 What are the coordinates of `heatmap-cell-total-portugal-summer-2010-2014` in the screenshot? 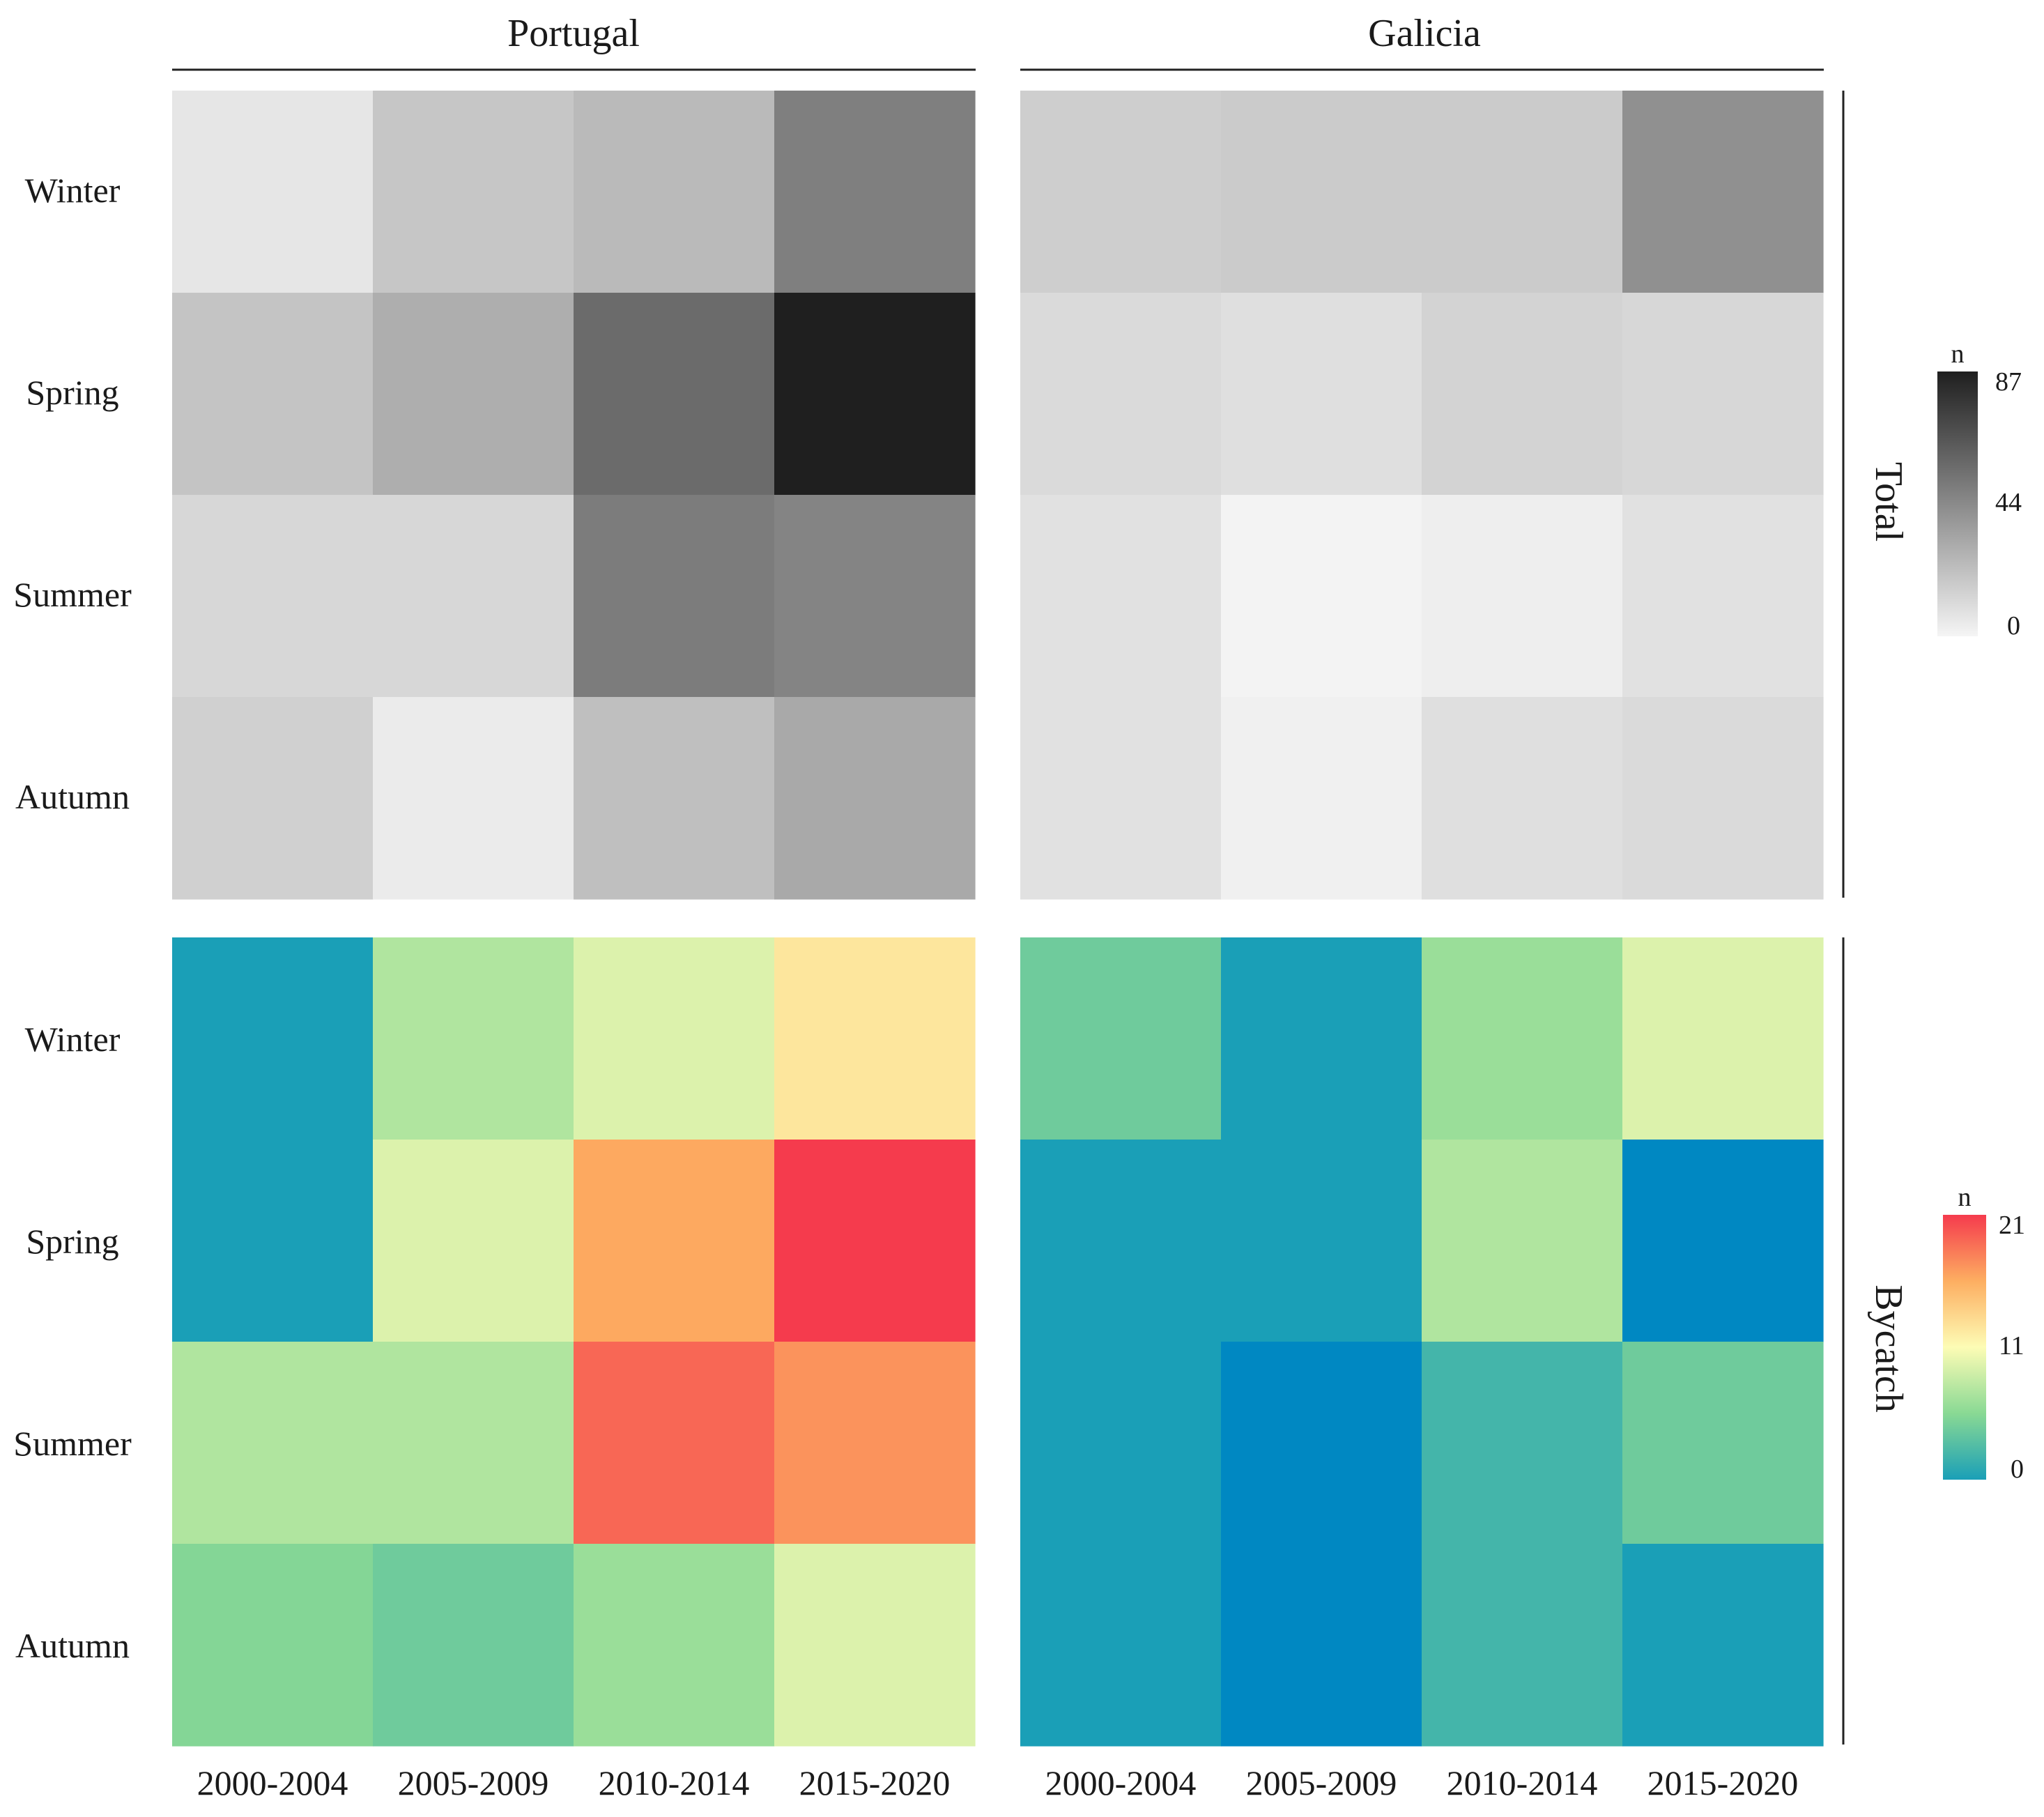 It's located at (675, 596).